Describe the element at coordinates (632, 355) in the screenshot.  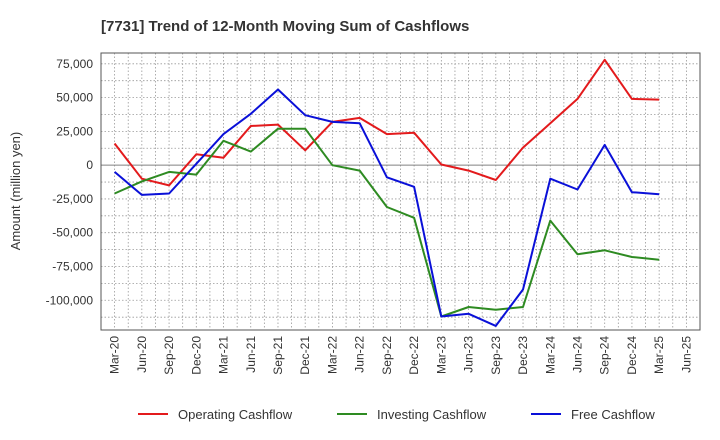
I see `x-tick-label: Dec-24` at that location.